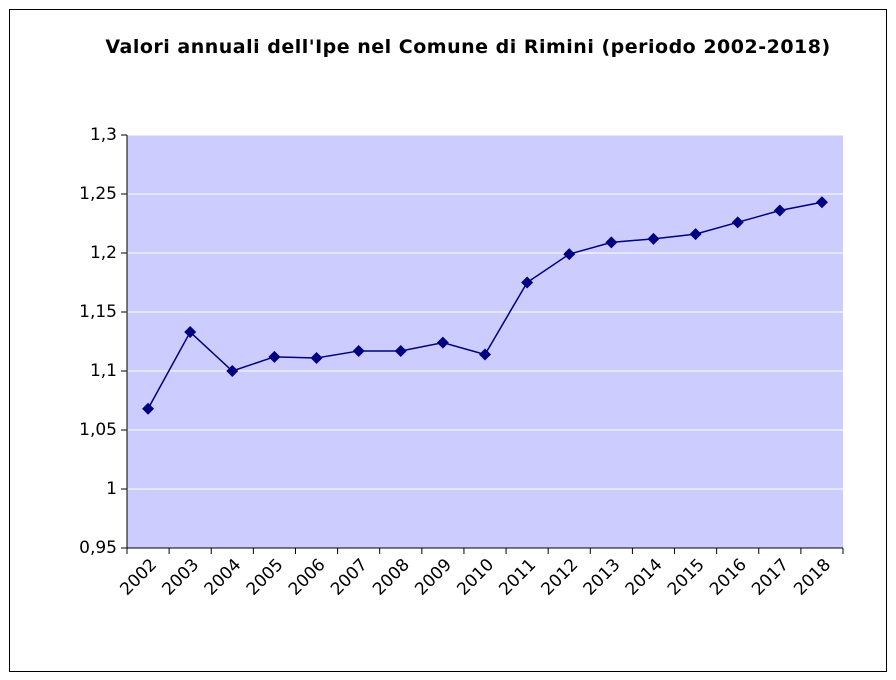 This screenshot has width=896, height=680. Describe the element at coordinates (103, 253) in the screenshot. I see `y-tick-label: 1,2` at that location.